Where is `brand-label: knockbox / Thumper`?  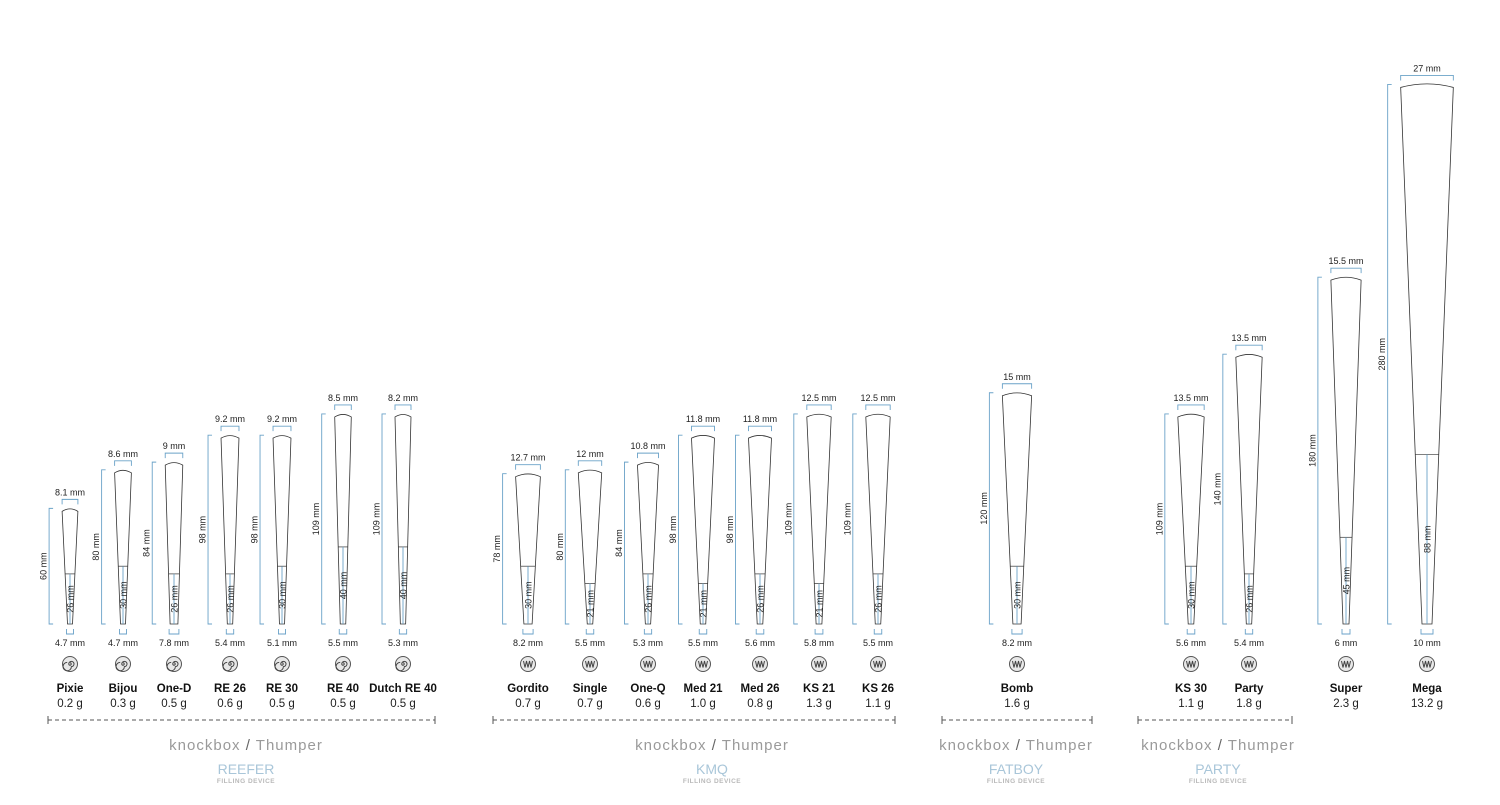 brand-label: knockbox / Thumper is located at coordinates (1218, 745).